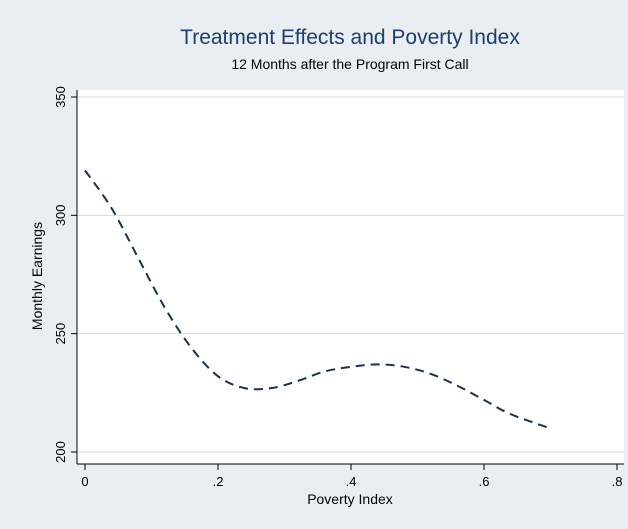 This screenshot has width=628, height=529. I want to click on x-tick-label: 0, so click(84, 481).